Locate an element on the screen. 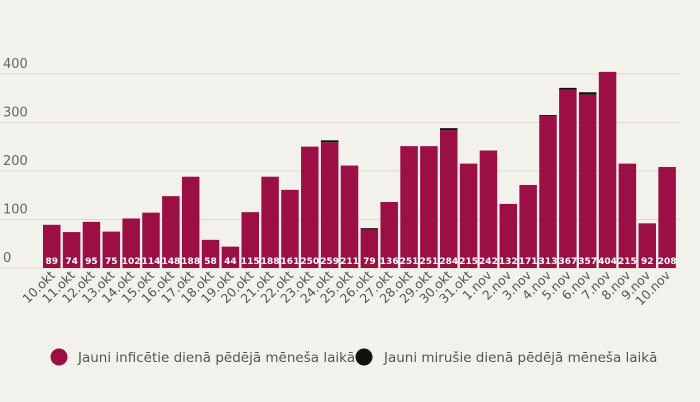  bar-value-label: 259 is located at coordinates (329, 262).